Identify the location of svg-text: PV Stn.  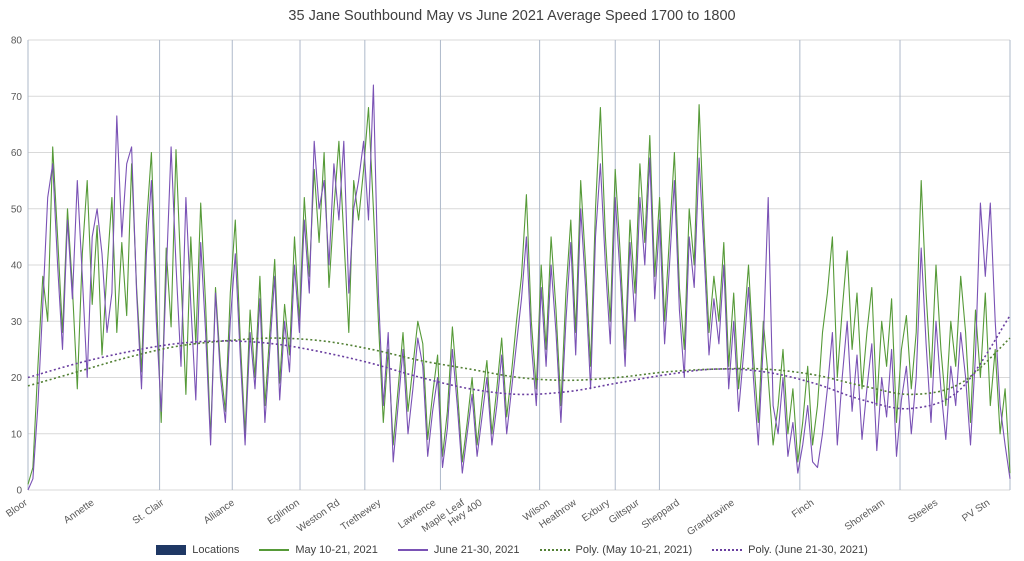
(976, 510).